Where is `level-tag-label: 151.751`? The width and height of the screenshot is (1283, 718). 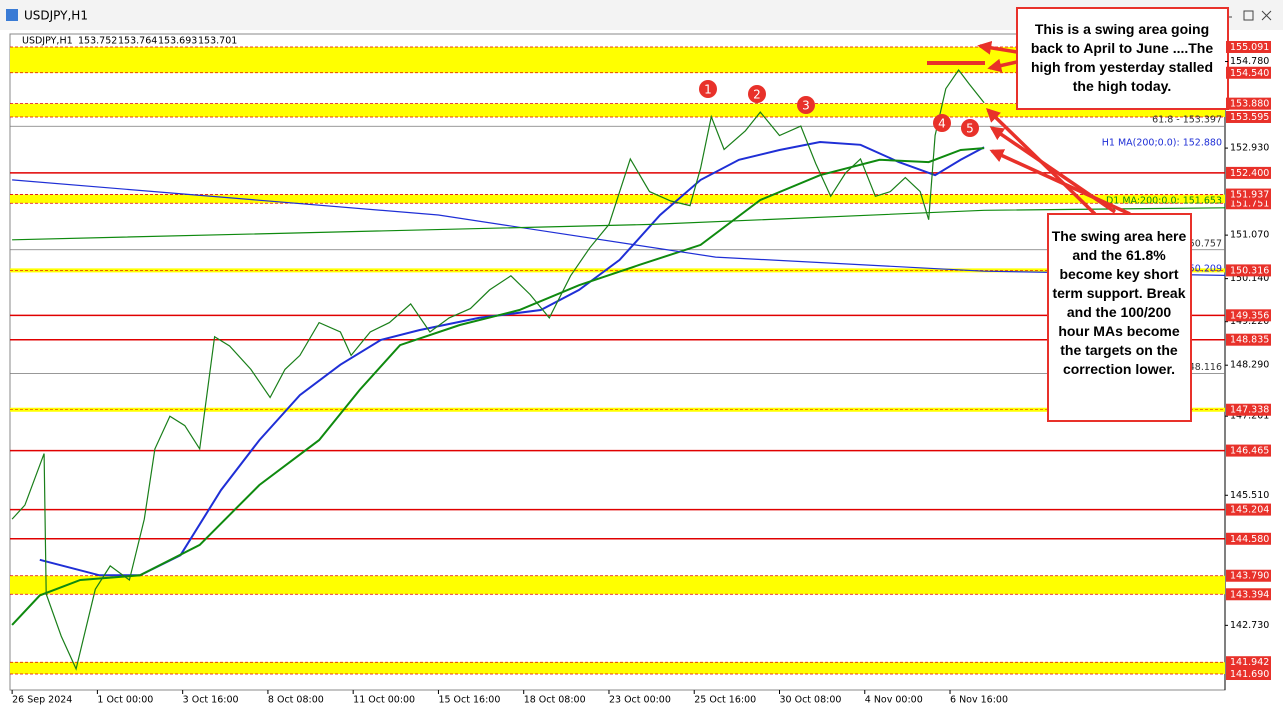 level-tag-label: 151.751 is located at coordinates (1249, 203).